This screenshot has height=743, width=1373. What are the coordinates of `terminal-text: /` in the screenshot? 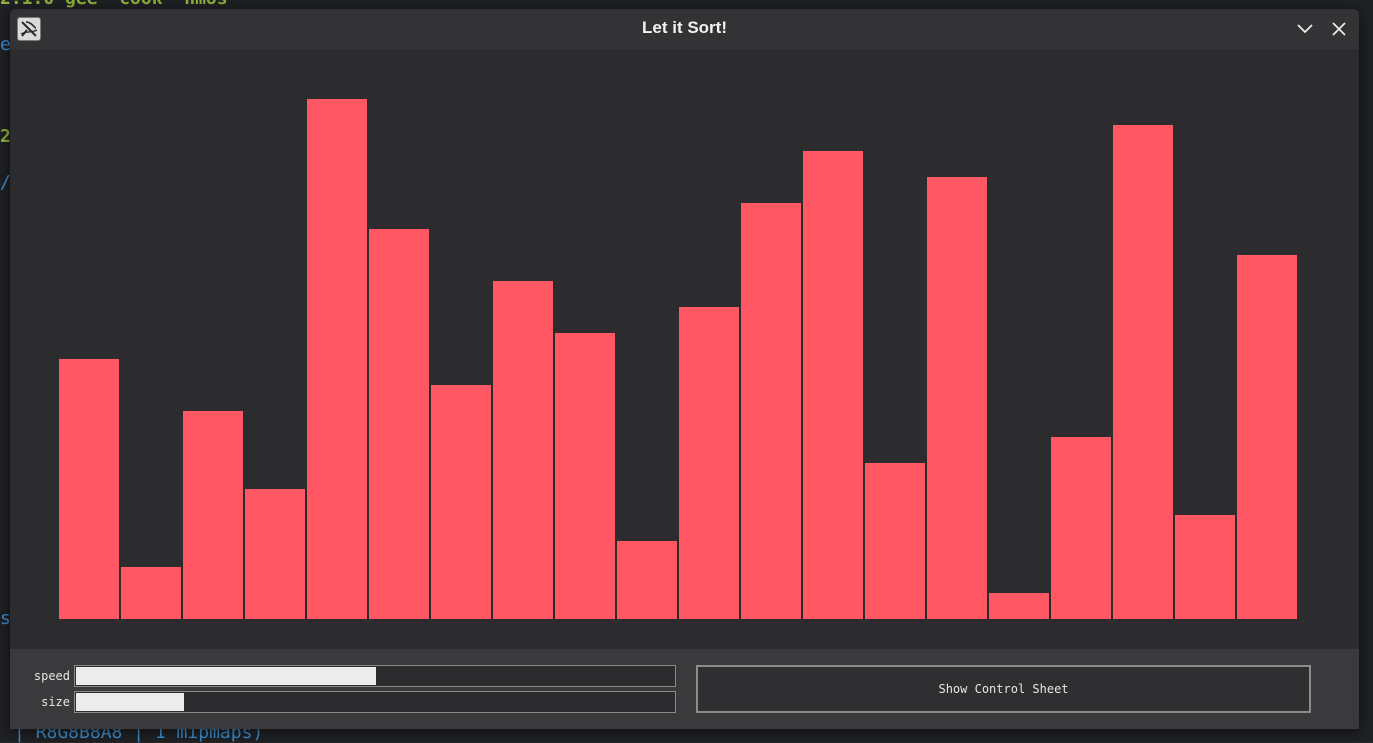 It's located at (5, 182).